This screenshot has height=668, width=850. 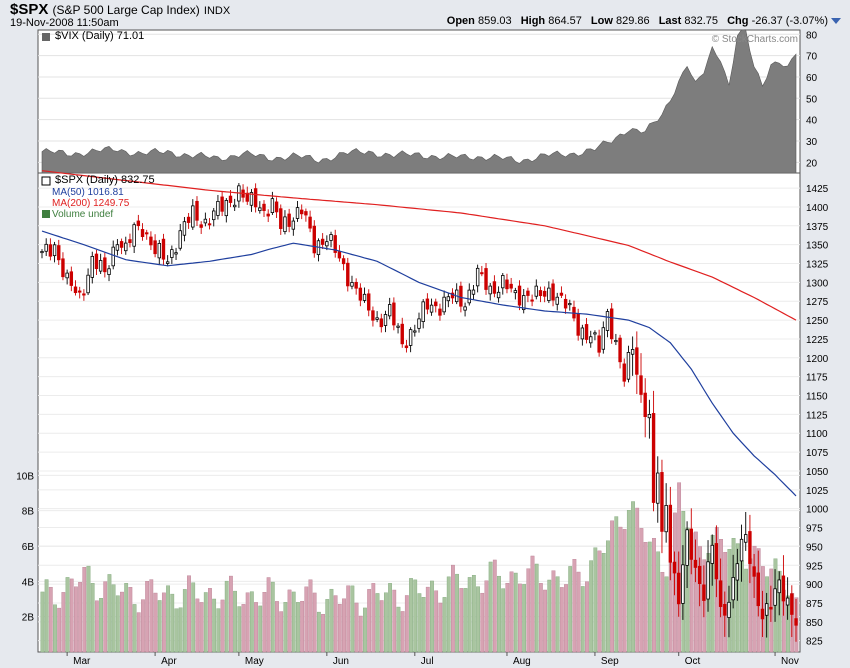 I want to click on vix-tick-label: 40, so click(x=812, y=121).